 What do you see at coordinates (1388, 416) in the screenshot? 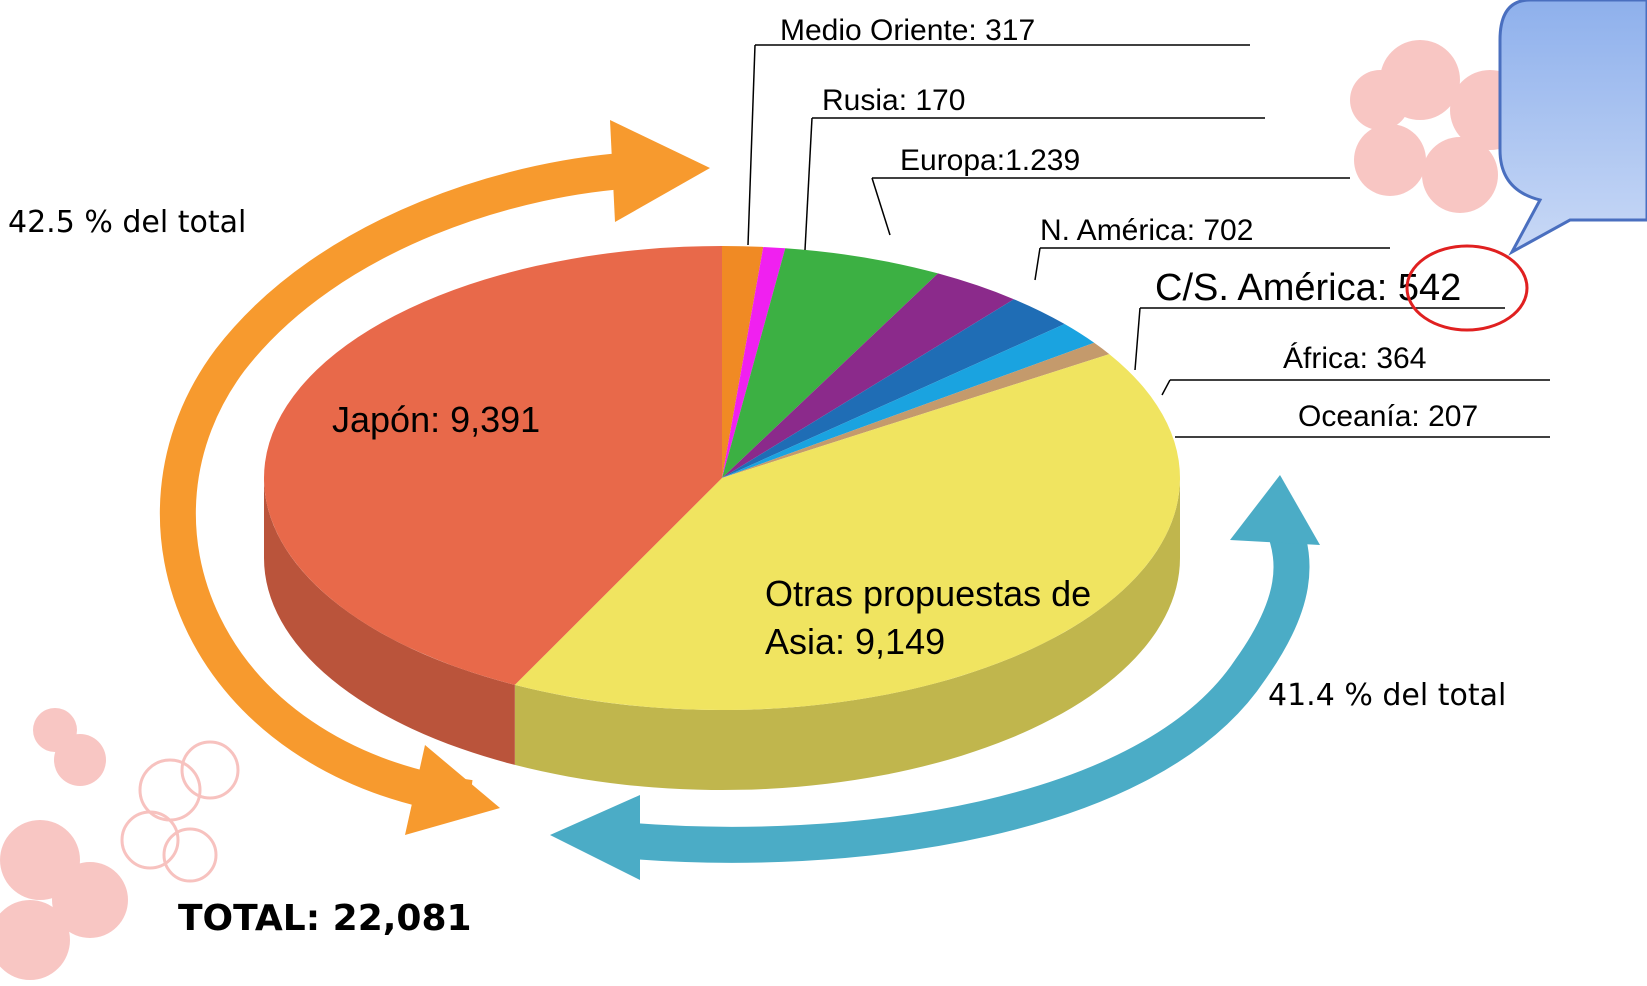
I see `slice-label: Oceanía: 207` at bounding box center [1388, 416].